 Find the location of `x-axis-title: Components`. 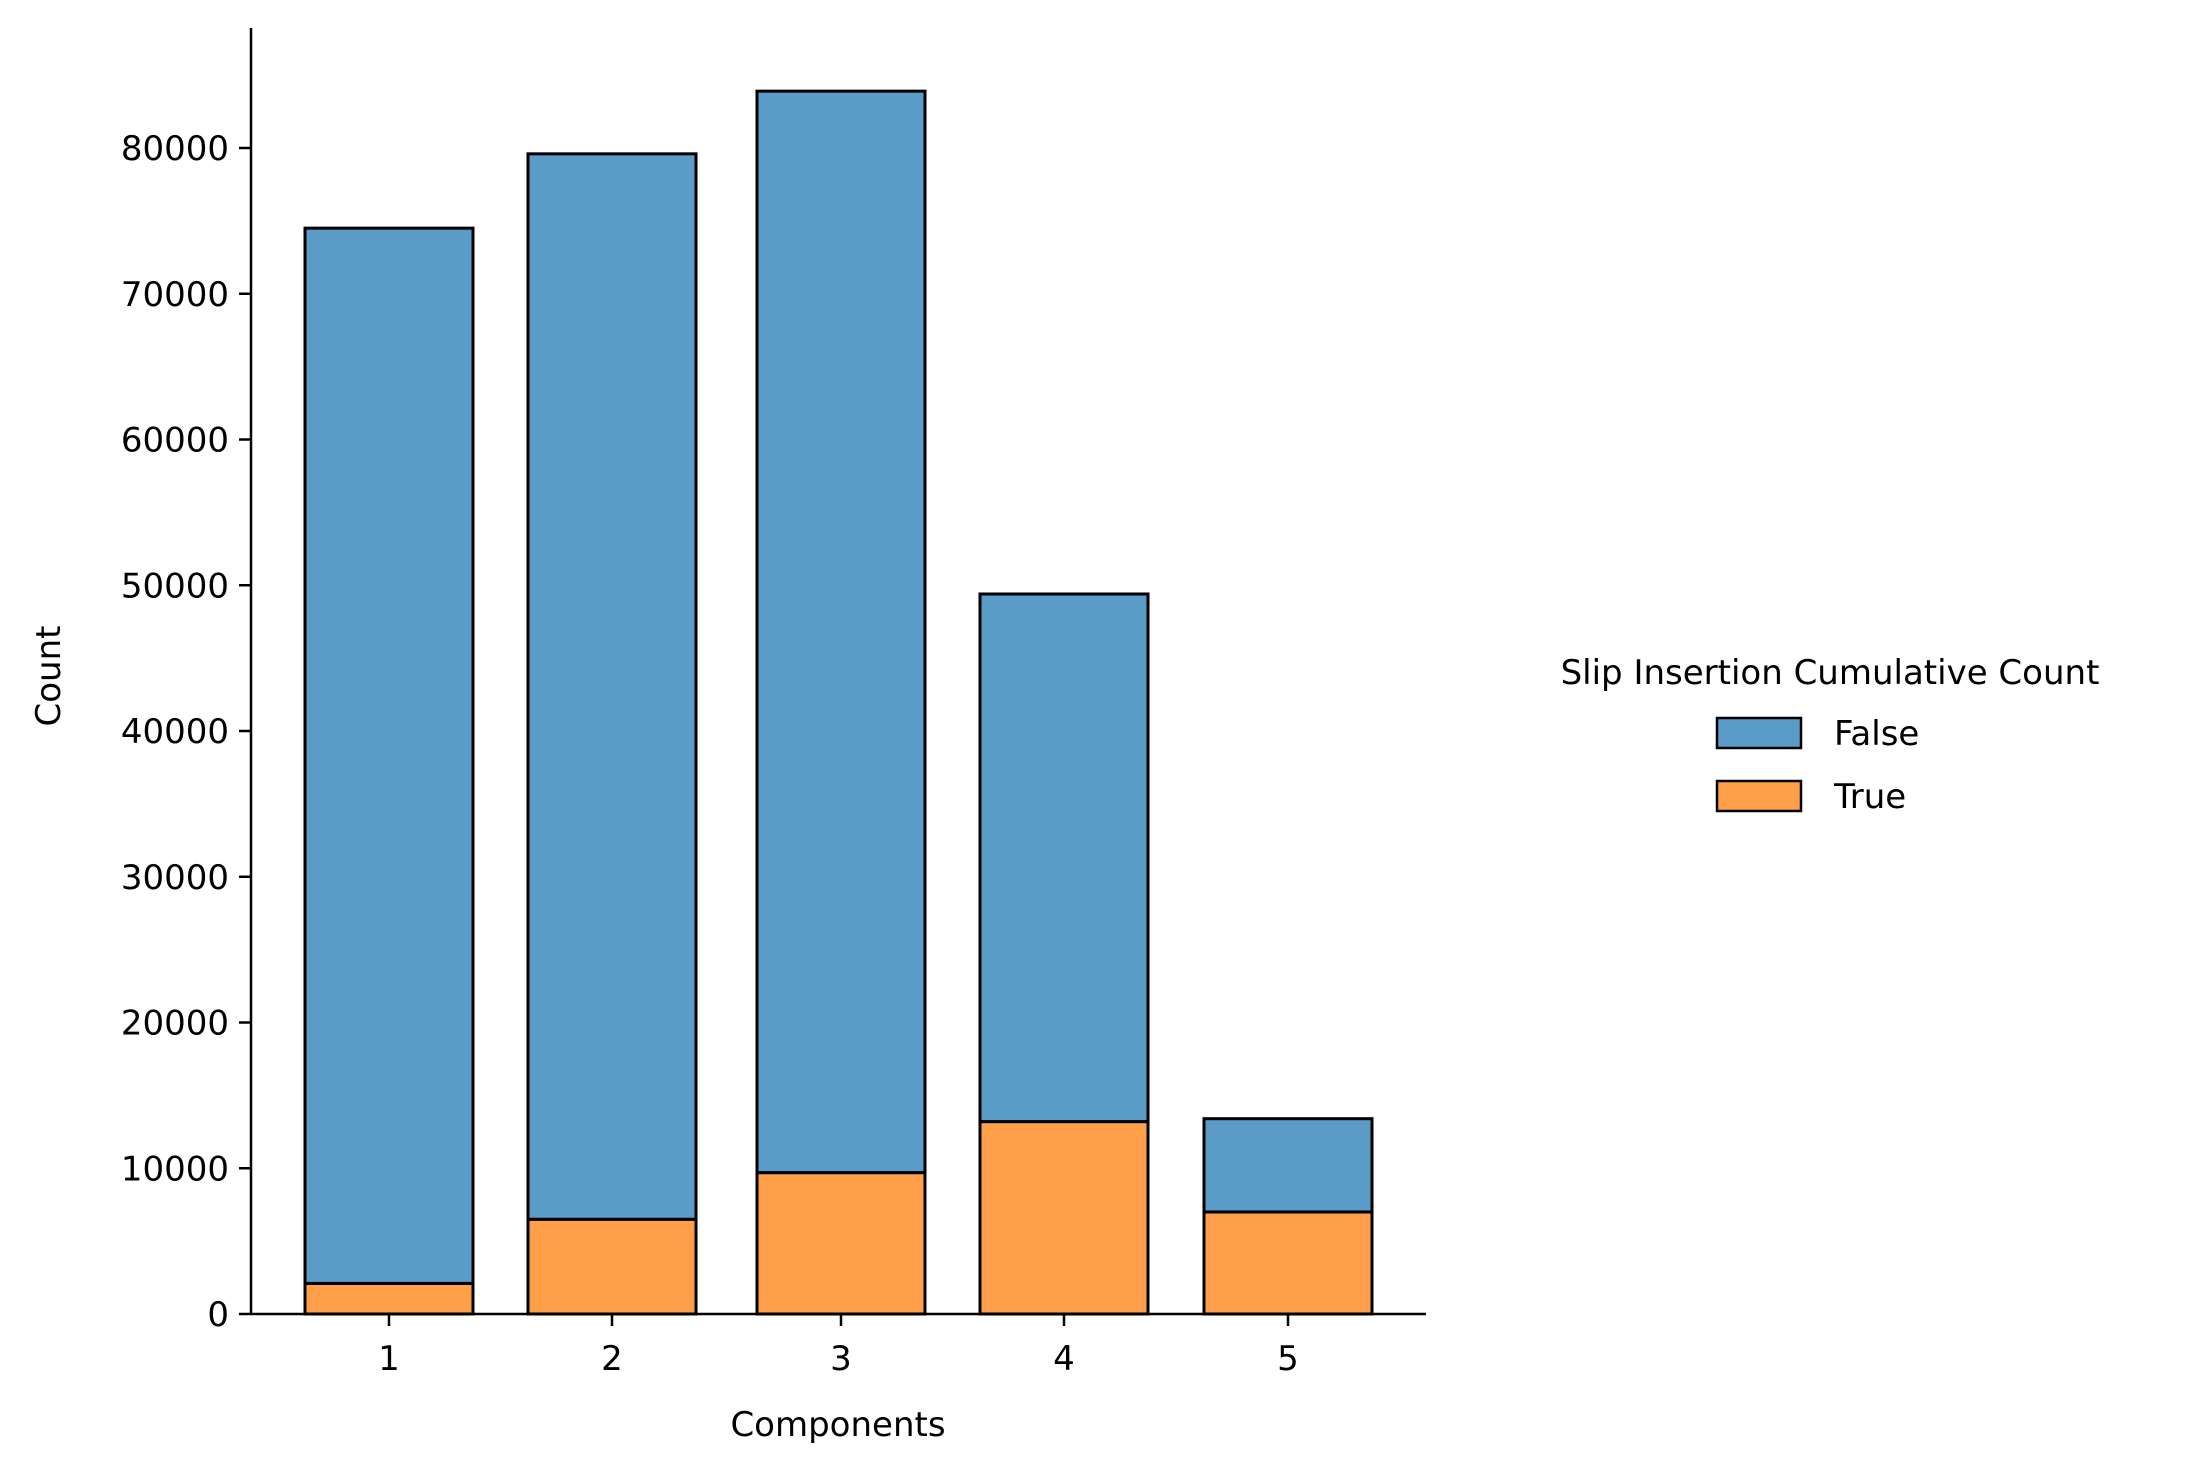

x-axis-title: Components is located at coordinates (837, 1425).